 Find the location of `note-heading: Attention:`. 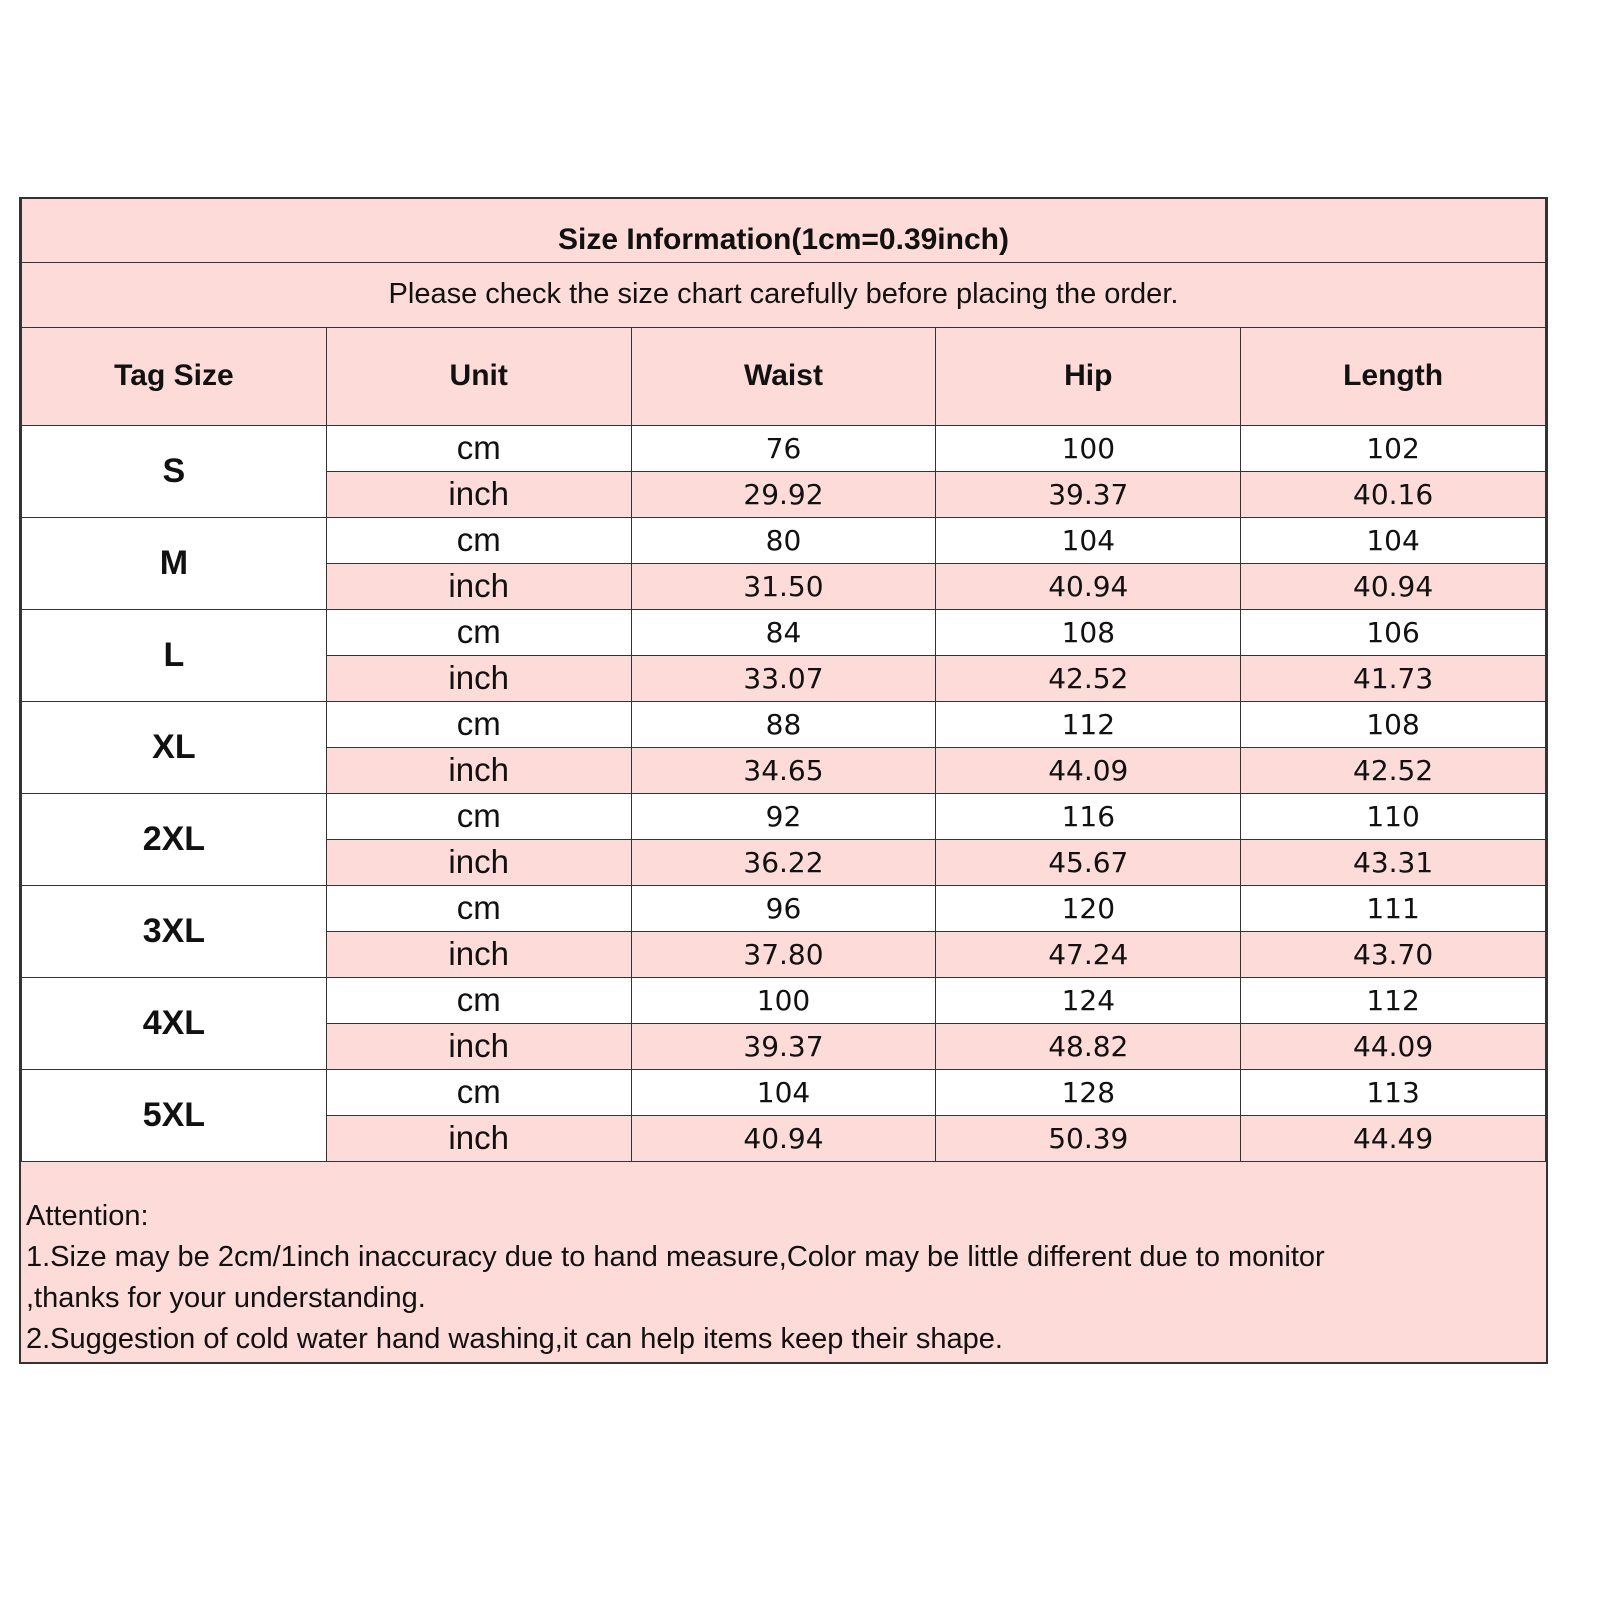

note-heading: Attention: is located at coordinates (87, 1215).